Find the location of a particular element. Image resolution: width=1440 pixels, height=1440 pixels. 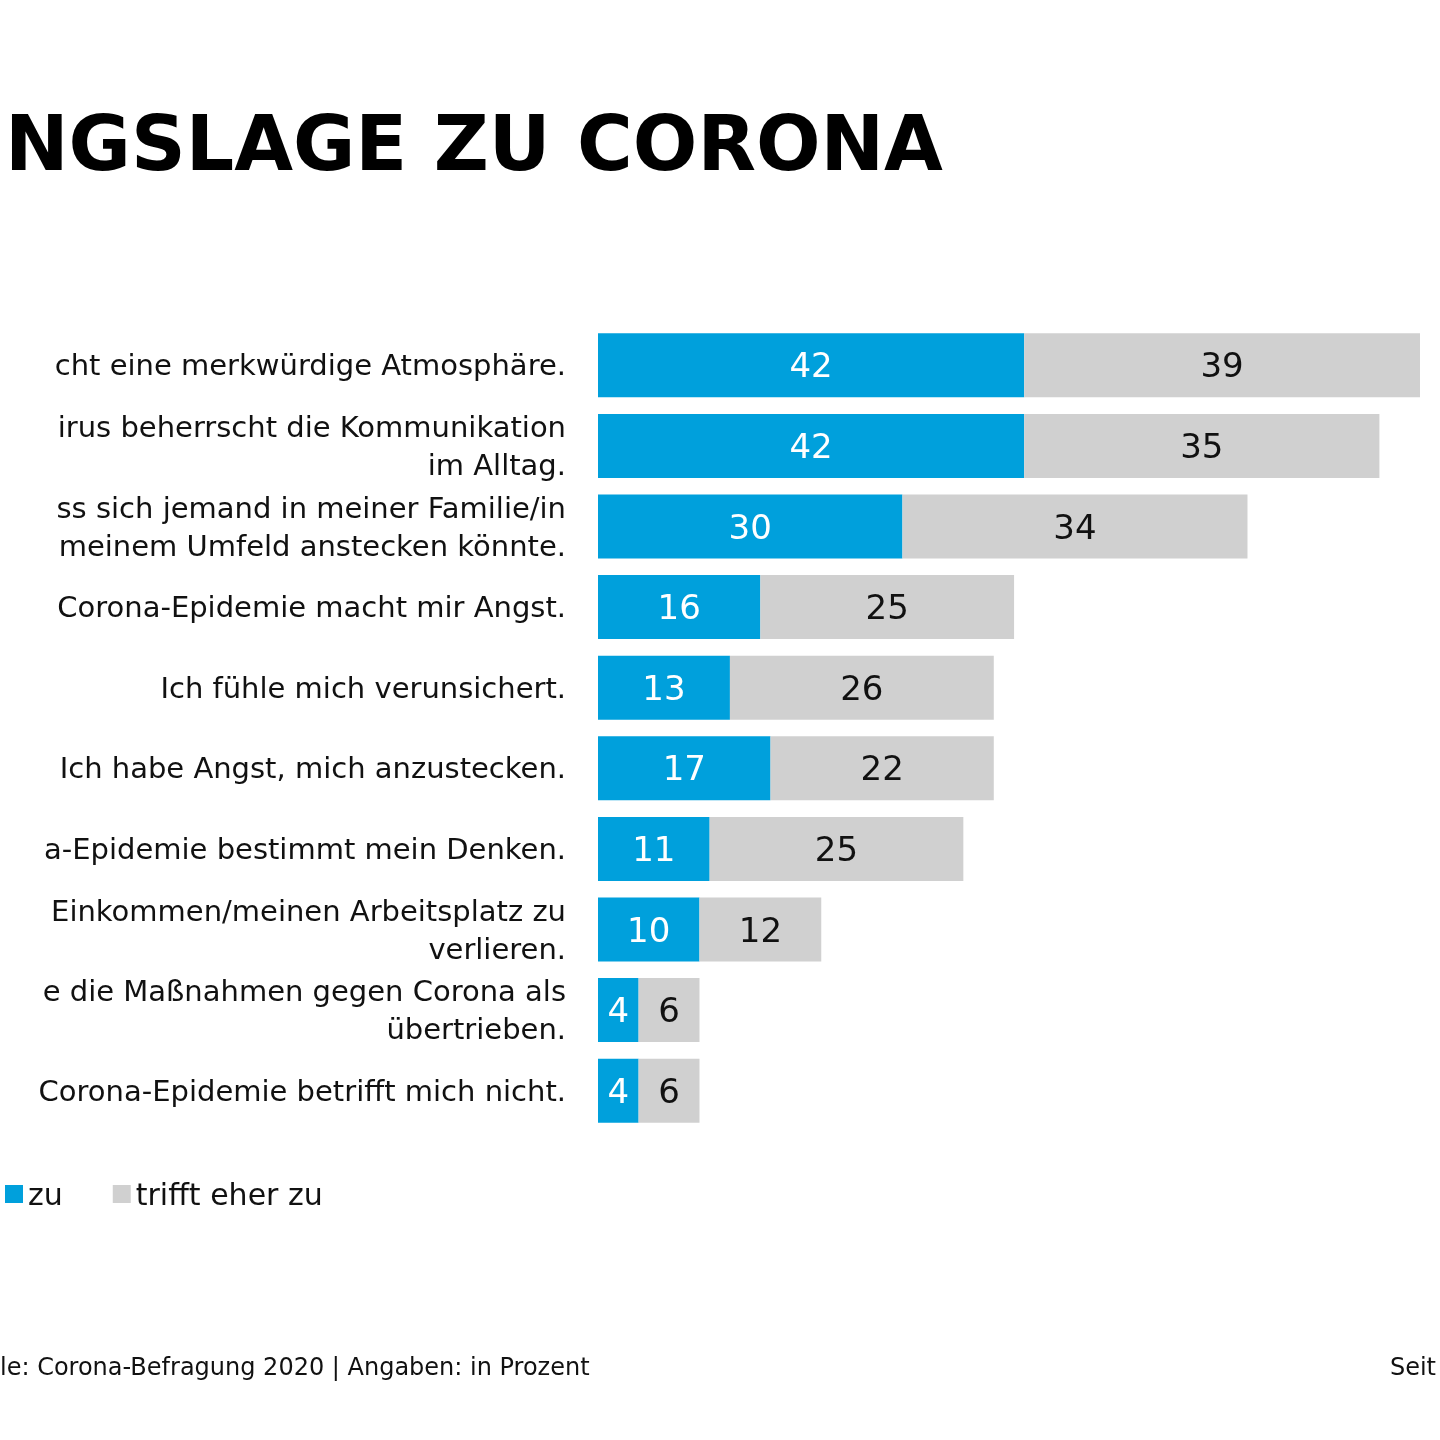

data-label: 26 is located at coordinates (862, 687).